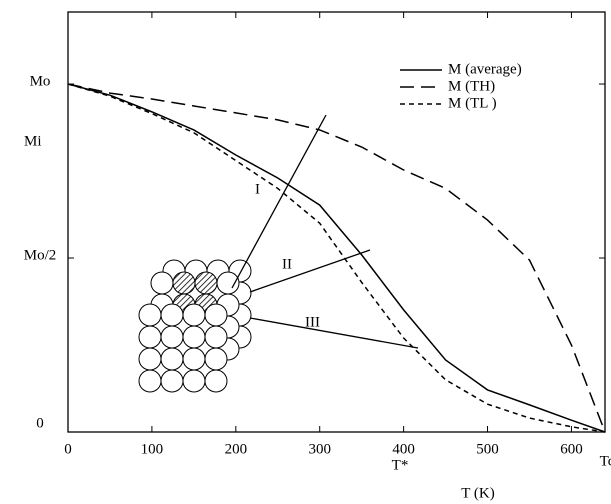 The height and width of the screenshot is (504, 611). I want to click on legend-label: M (TL ), so click(472, 103).